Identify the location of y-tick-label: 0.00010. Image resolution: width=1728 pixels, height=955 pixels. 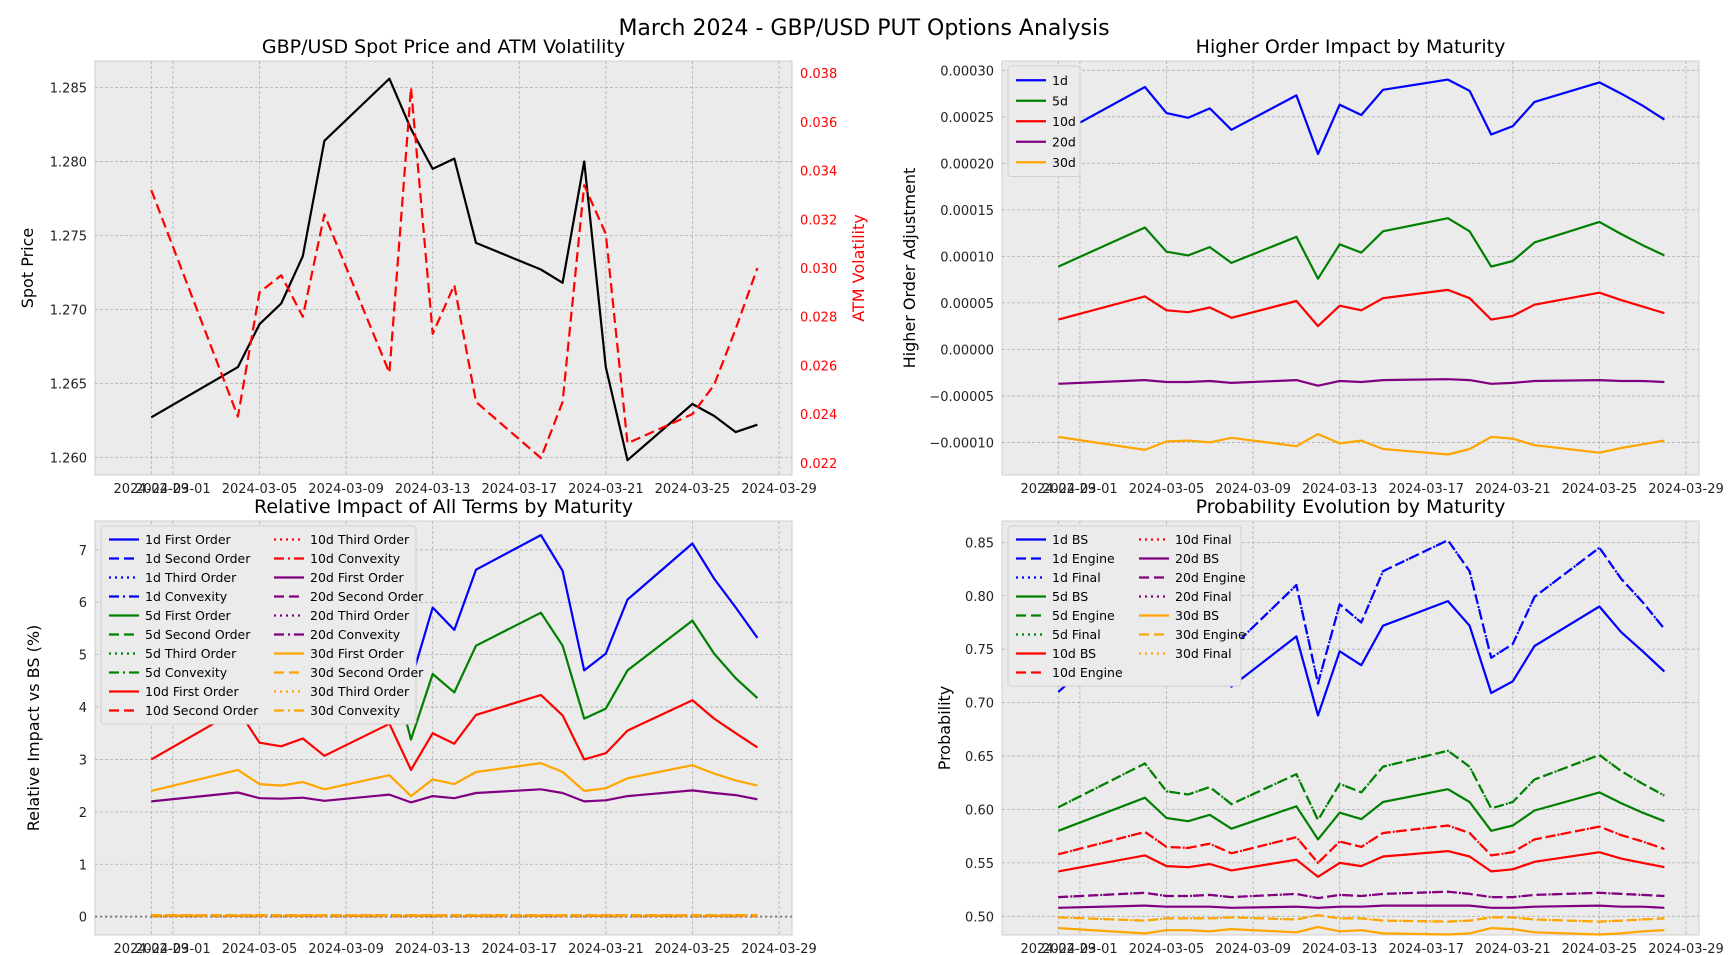
(967, 257).